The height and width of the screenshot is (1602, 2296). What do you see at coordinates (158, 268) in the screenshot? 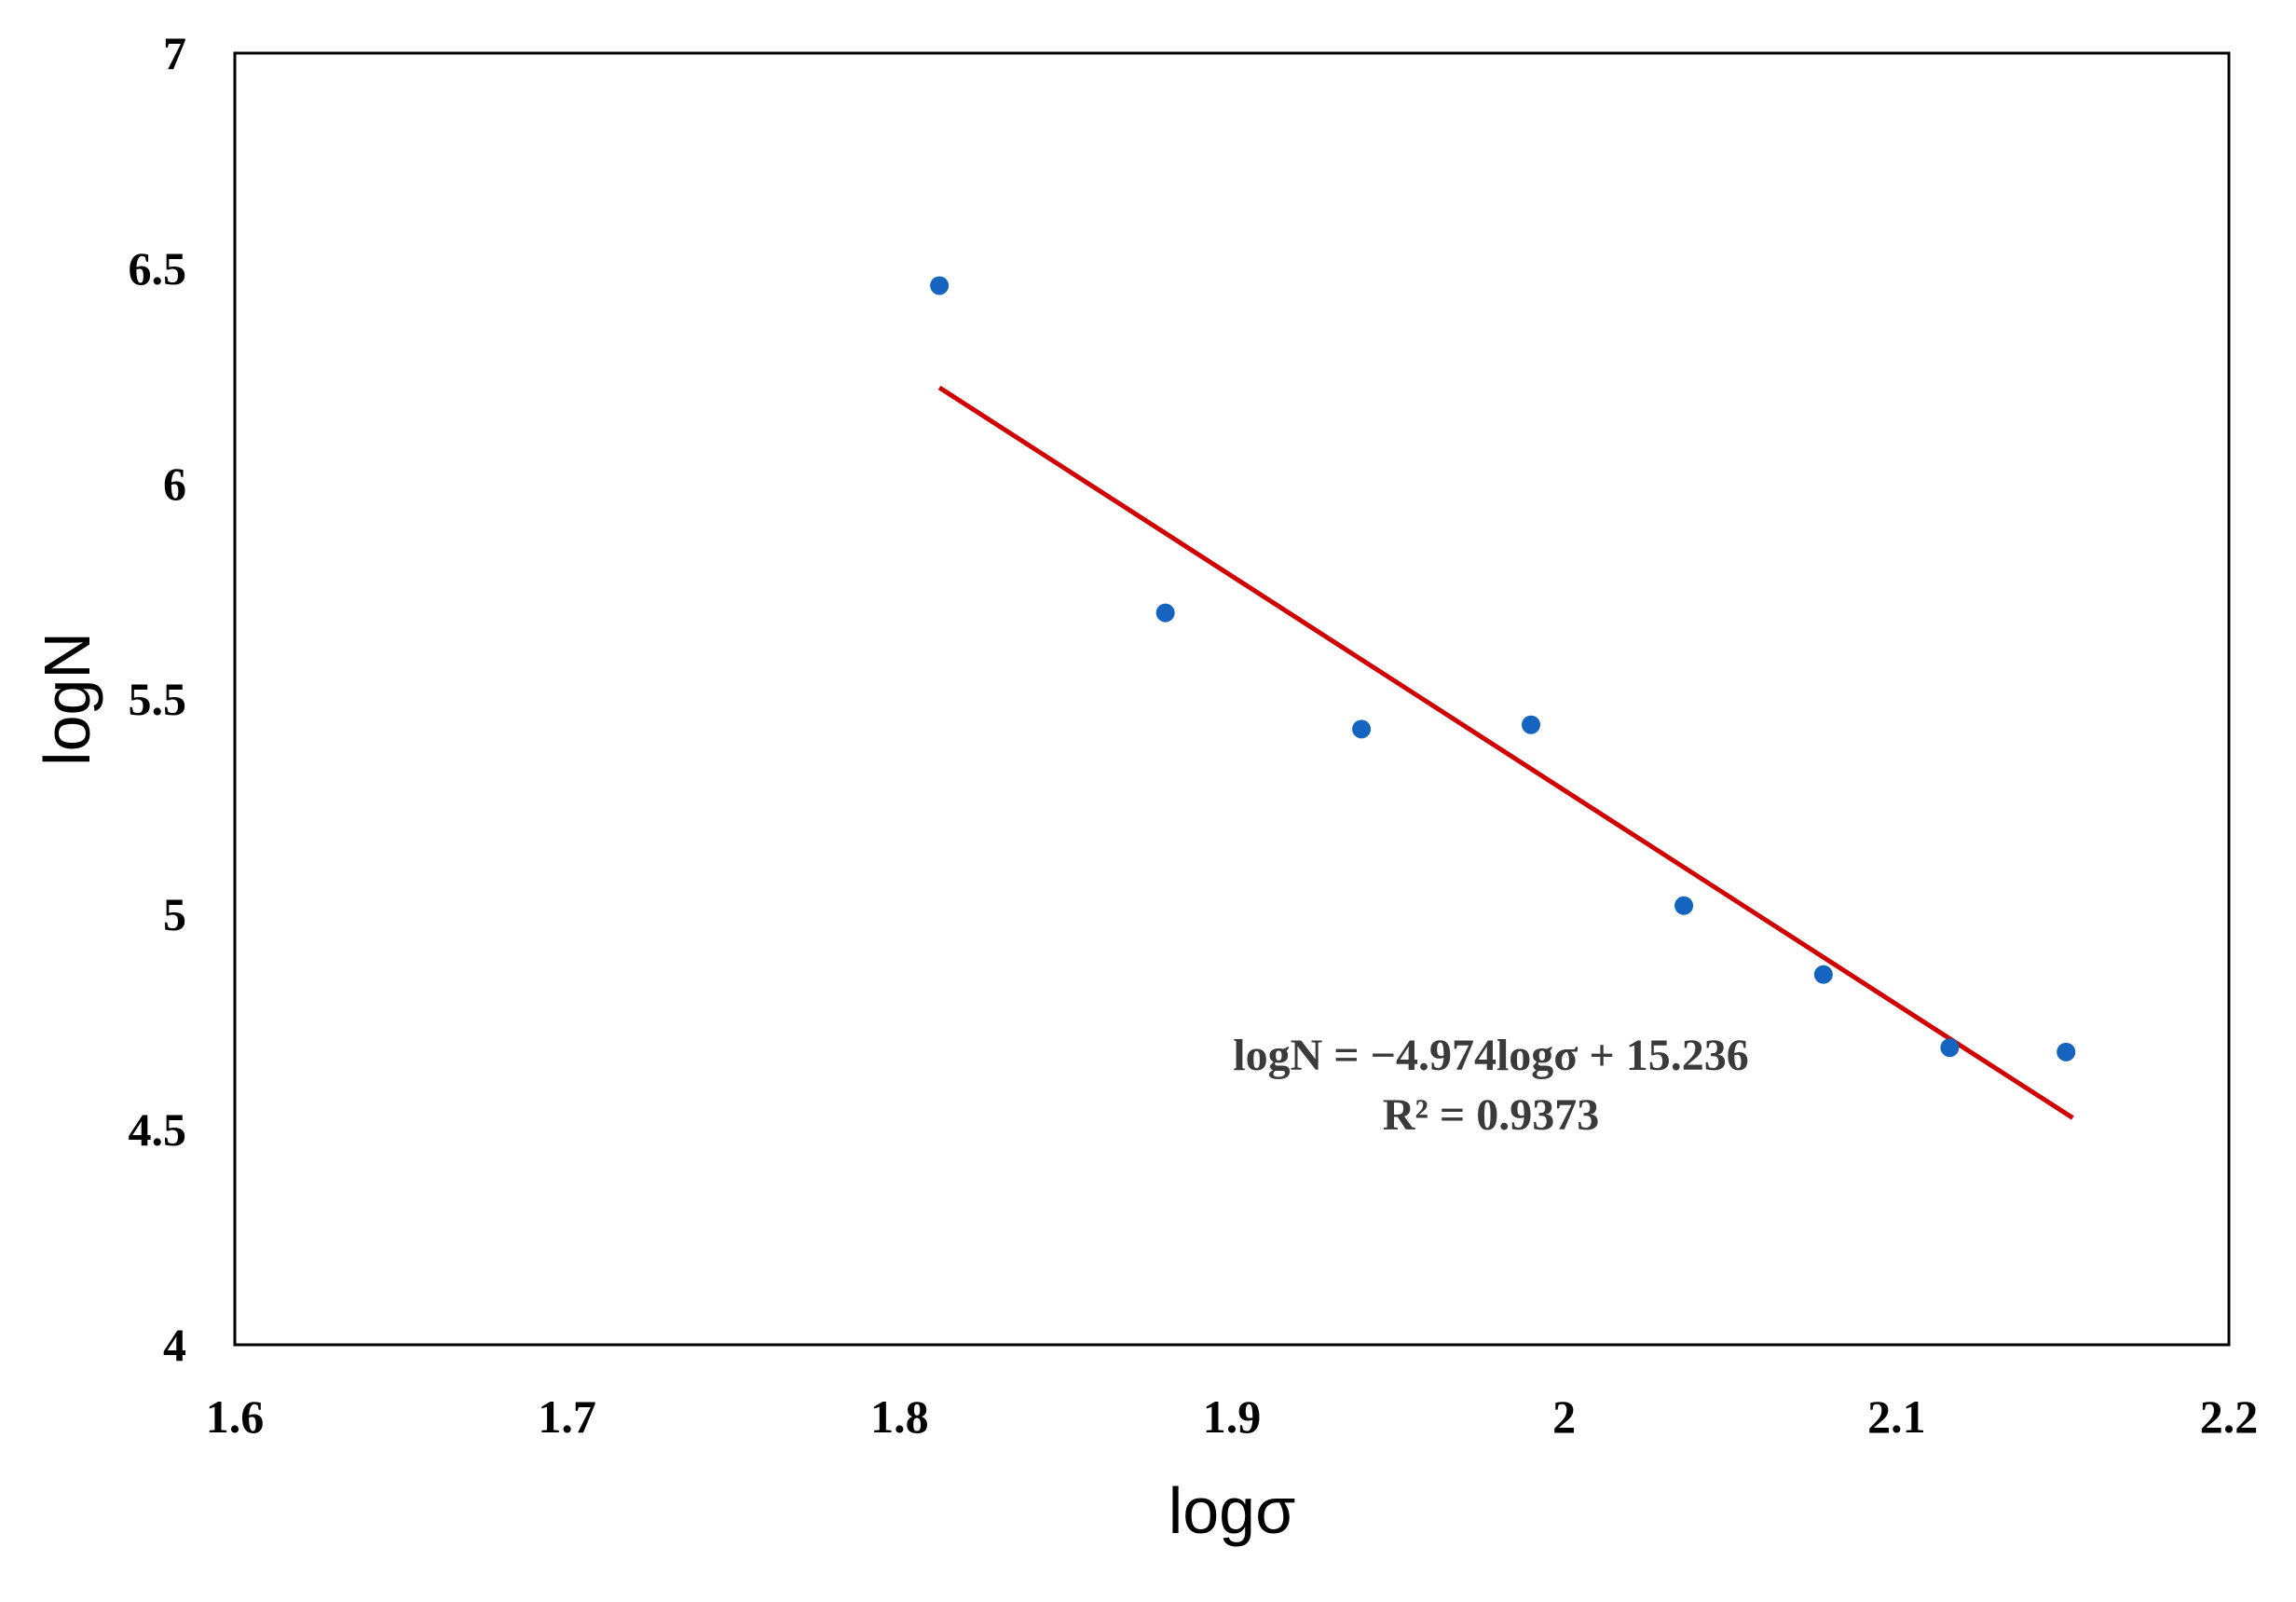
I see `y-tick-label: 6.5` at bounding box center [158, 268].